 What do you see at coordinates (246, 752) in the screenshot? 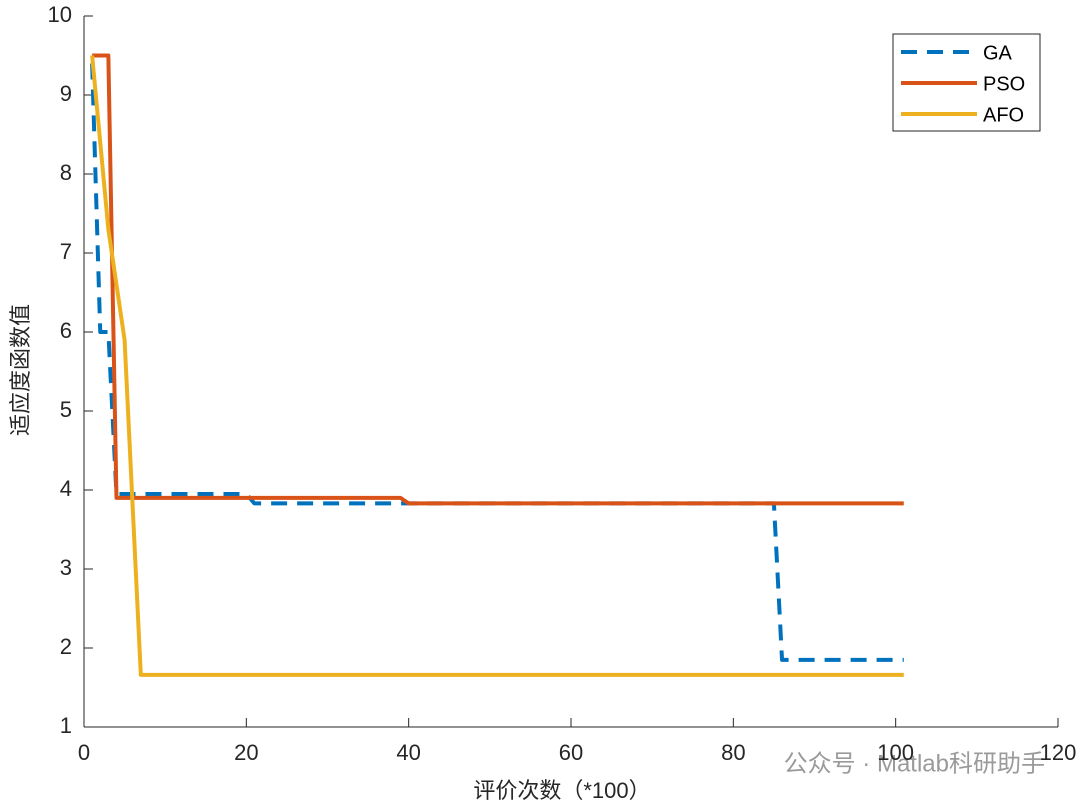
I see `x-tick-label: 20` at bounding box center [246, 752].